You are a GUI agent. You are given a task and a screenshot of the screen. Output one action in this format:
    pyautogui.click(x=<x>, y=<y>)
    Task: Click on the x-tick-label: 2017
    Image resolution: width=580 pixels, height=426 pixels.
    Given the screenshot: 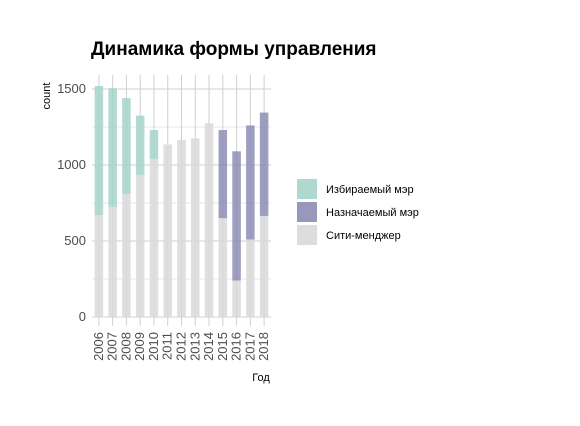 What is the action you would take?
    pyautogui.click(x=249, y=346)
    